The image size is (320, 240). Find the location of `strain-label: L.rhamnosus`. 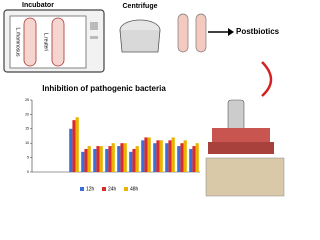

strain-label: L.rhamnosus is located at coordinates (18, 42).